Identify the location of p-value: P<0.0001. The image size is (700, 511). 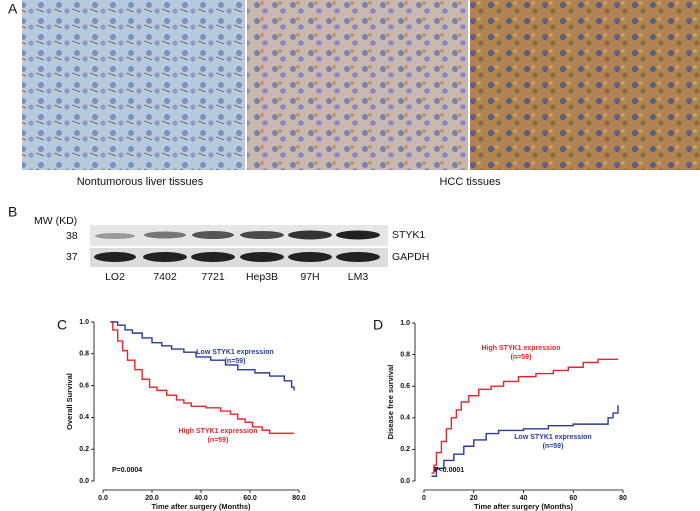
(449, 470).